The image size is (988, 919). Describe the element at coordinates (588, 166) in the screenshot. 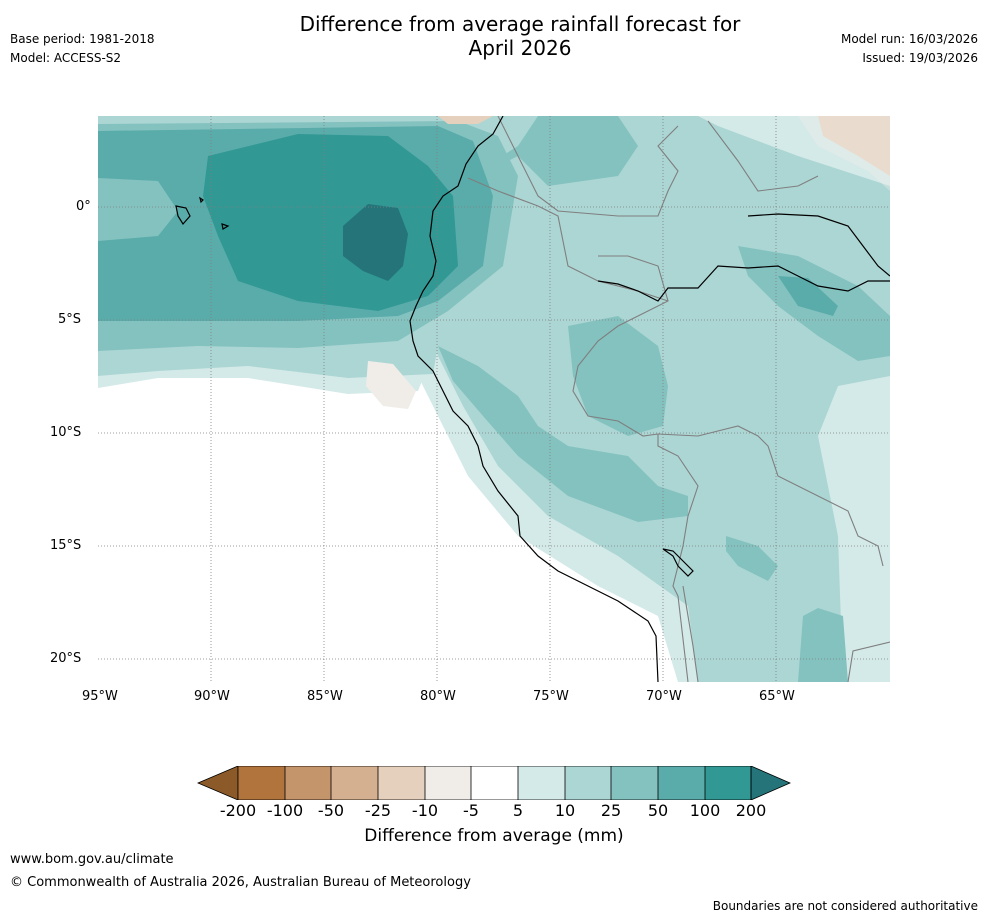

I see `border-colombia-venezuela` at that location.